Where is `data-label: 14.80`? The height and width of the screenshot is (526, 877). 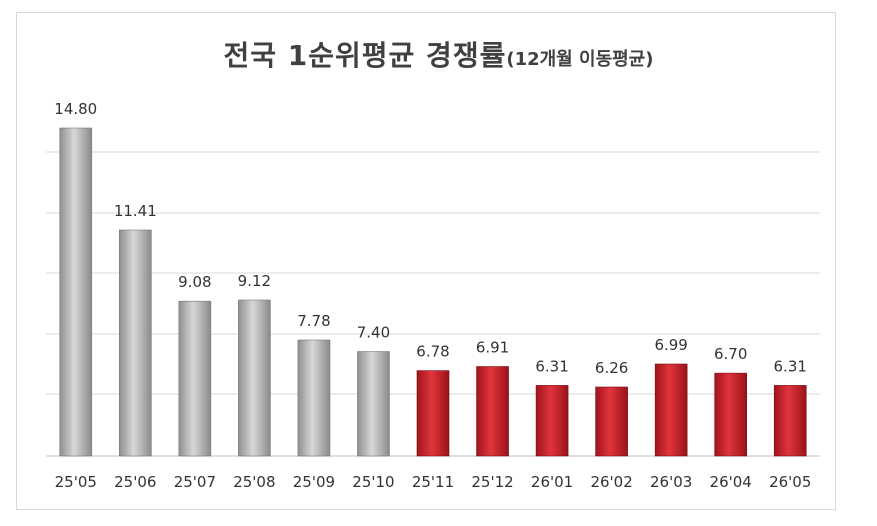 data-label: 14.80 is located at coordinates (75, 109).